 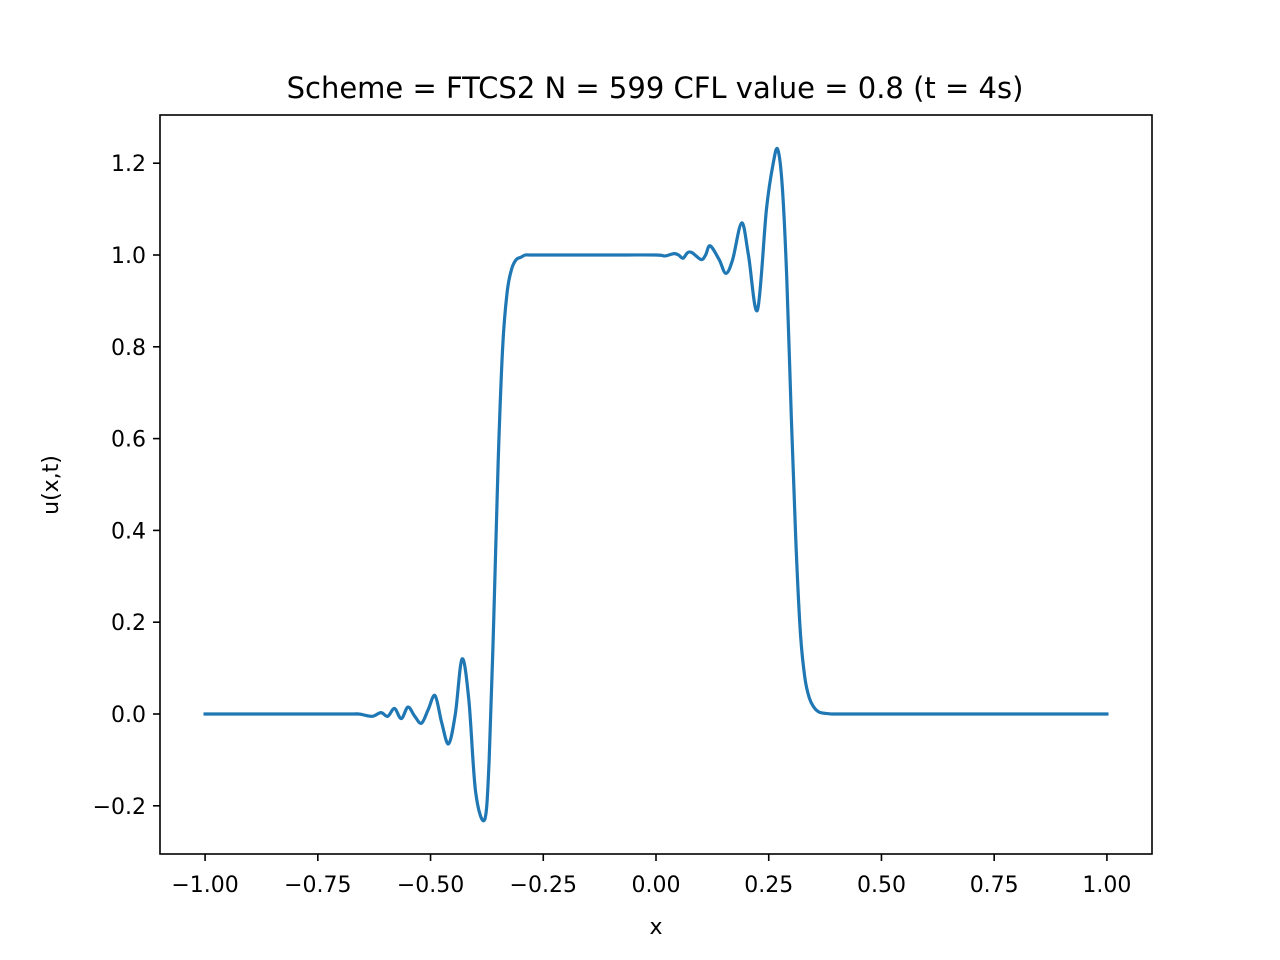 What do you see at coordinates (128, 623) in the screenshot?
I see `y-tick-label: 0.2` at bounding box center [128, 623].